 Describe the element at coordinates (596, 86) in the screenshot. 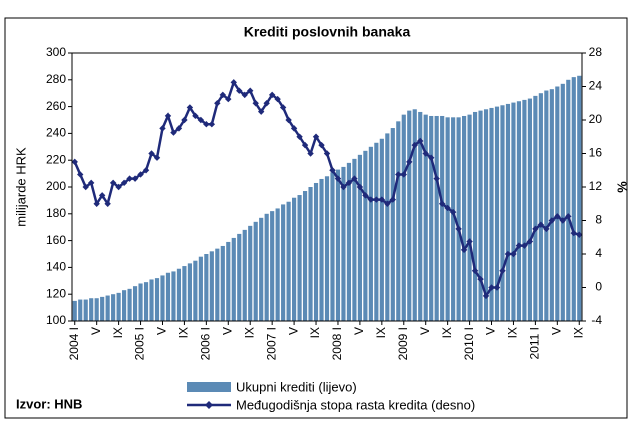

I see `y2-tick-label: 24` at that location.